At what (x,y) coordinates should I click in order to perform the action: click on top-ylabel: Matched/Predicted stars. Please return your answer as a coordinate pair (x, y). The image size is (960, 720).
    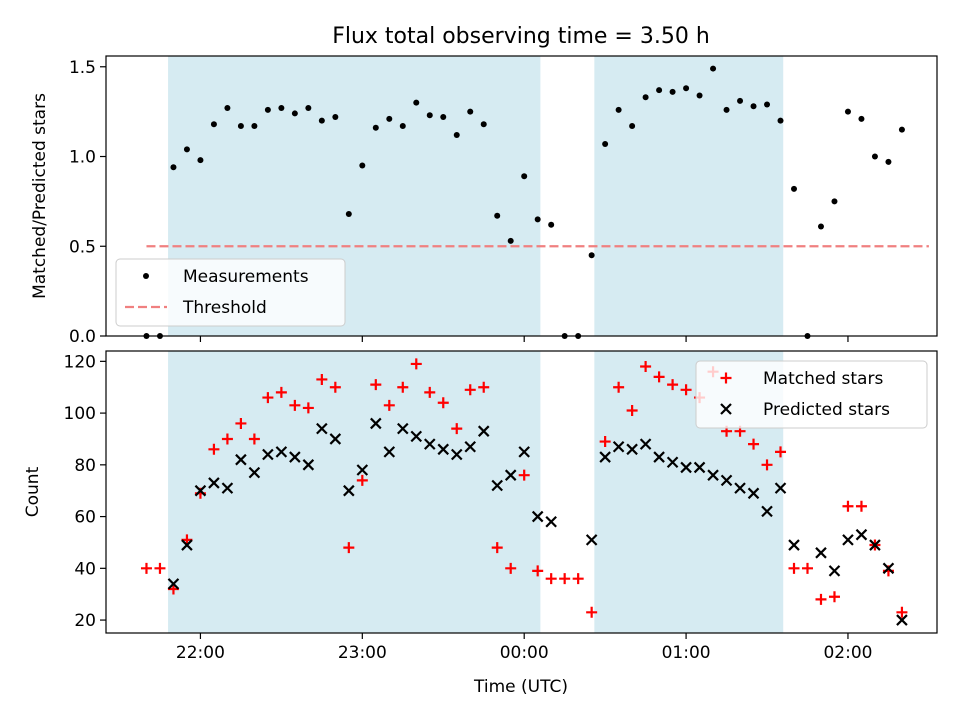
    Looking at the image, I should click on (40, 196).